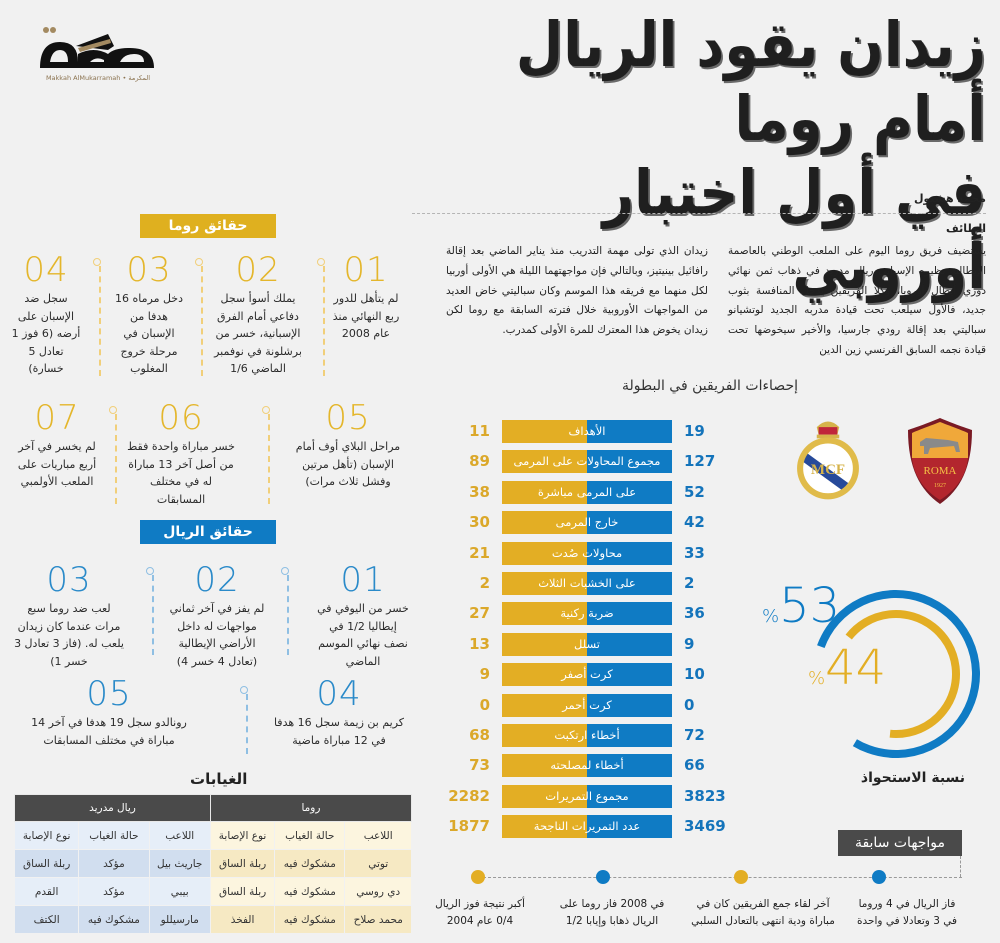  I want to click on stat-value-roma: 3469, so click(705, 826).